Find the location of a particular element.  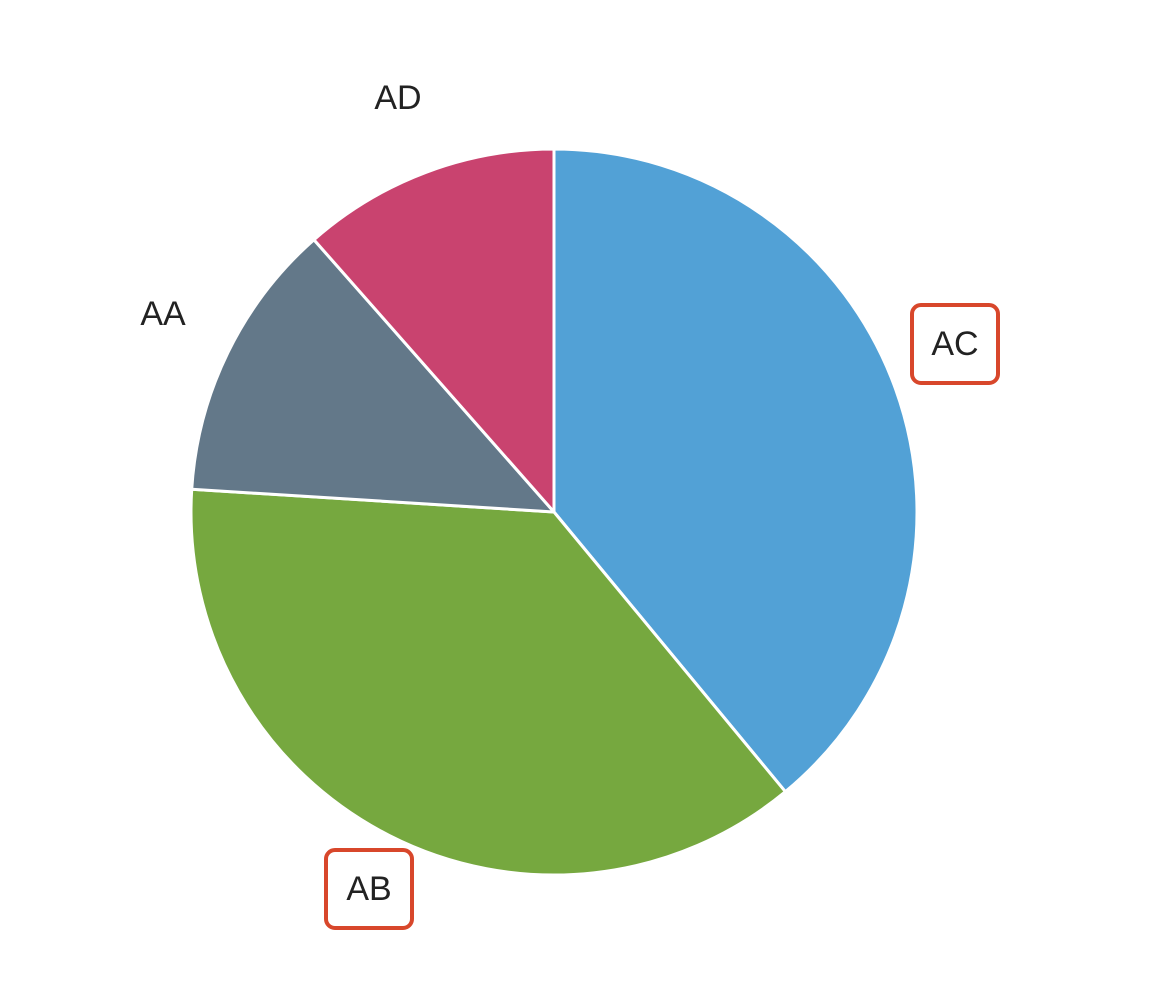

slice-label-text-ab: AB is located at coordinates (368, 889).